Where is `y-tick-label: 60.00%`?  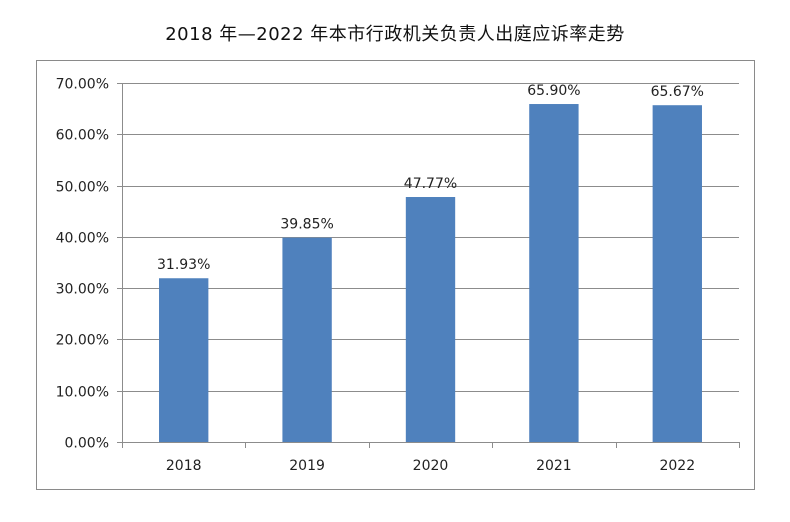
y-tick-label: 60.00% is located at coordinates (82, 136).